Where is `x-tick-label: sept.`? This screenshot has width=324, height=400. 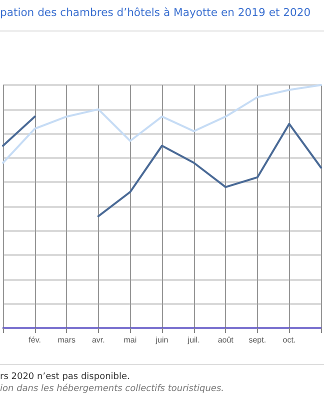 x-tick-label: sept. is located at coordinates (257, 340).